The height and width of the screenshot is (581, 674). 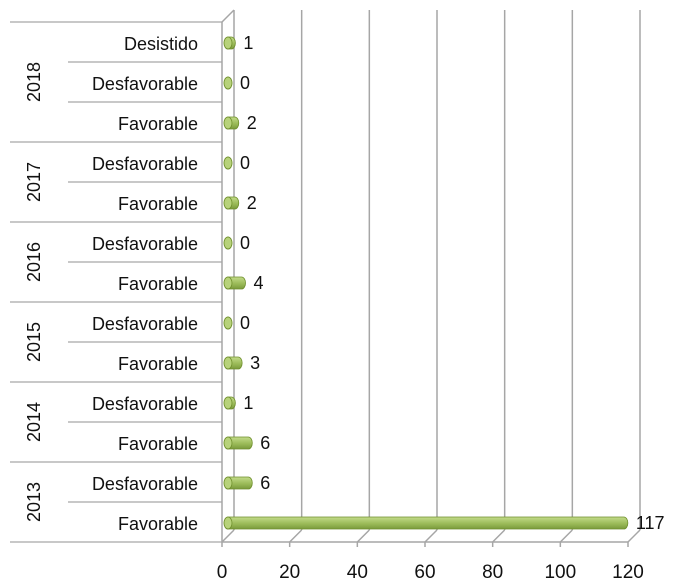 I want to click on x-axis-ticks: 0 20 40 60 80 100 120, so click(x=430, y=561).